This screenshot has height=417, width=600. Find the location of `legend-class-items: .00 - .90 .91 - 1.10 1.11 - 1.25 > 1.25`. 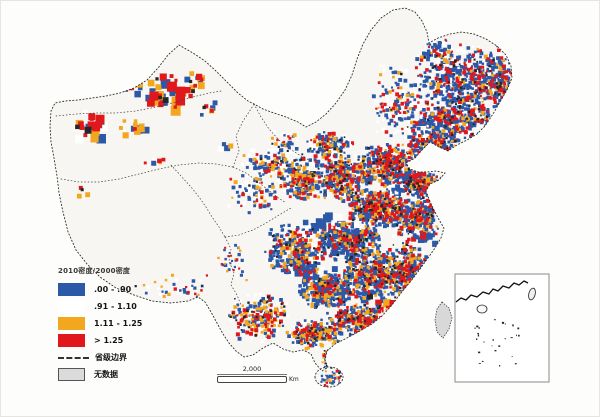

legend-class-items: .00 - .90 .91 - 1.10 1.11 - 1.25 > 1.25 is located at coordinates (128, 315).